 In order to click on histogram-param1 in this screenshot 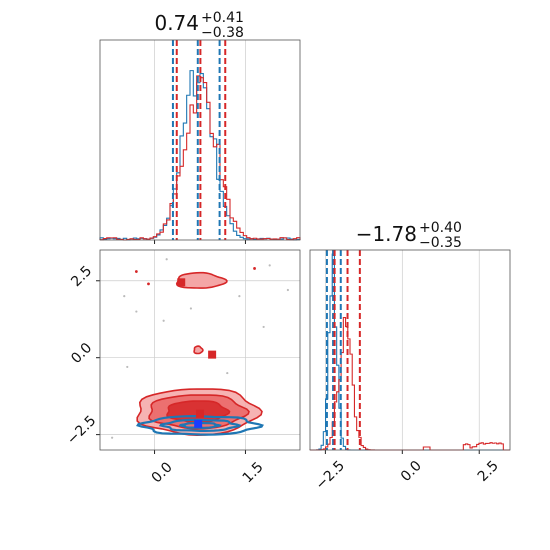, I will do `click(200, 141)`.